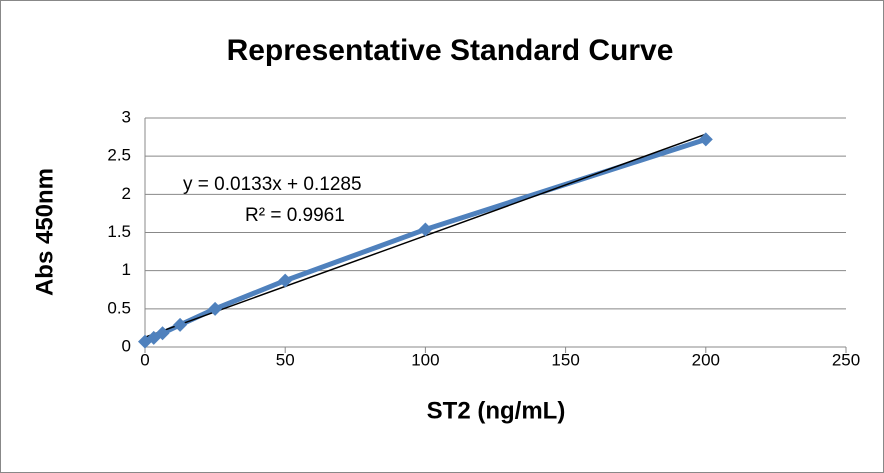 The height and width of the screenshot is (473, 884). What do you see at coordinates (425, 359) in the screenshot?
I see `x-tick-label: 100` at bounding box center [425, 359].